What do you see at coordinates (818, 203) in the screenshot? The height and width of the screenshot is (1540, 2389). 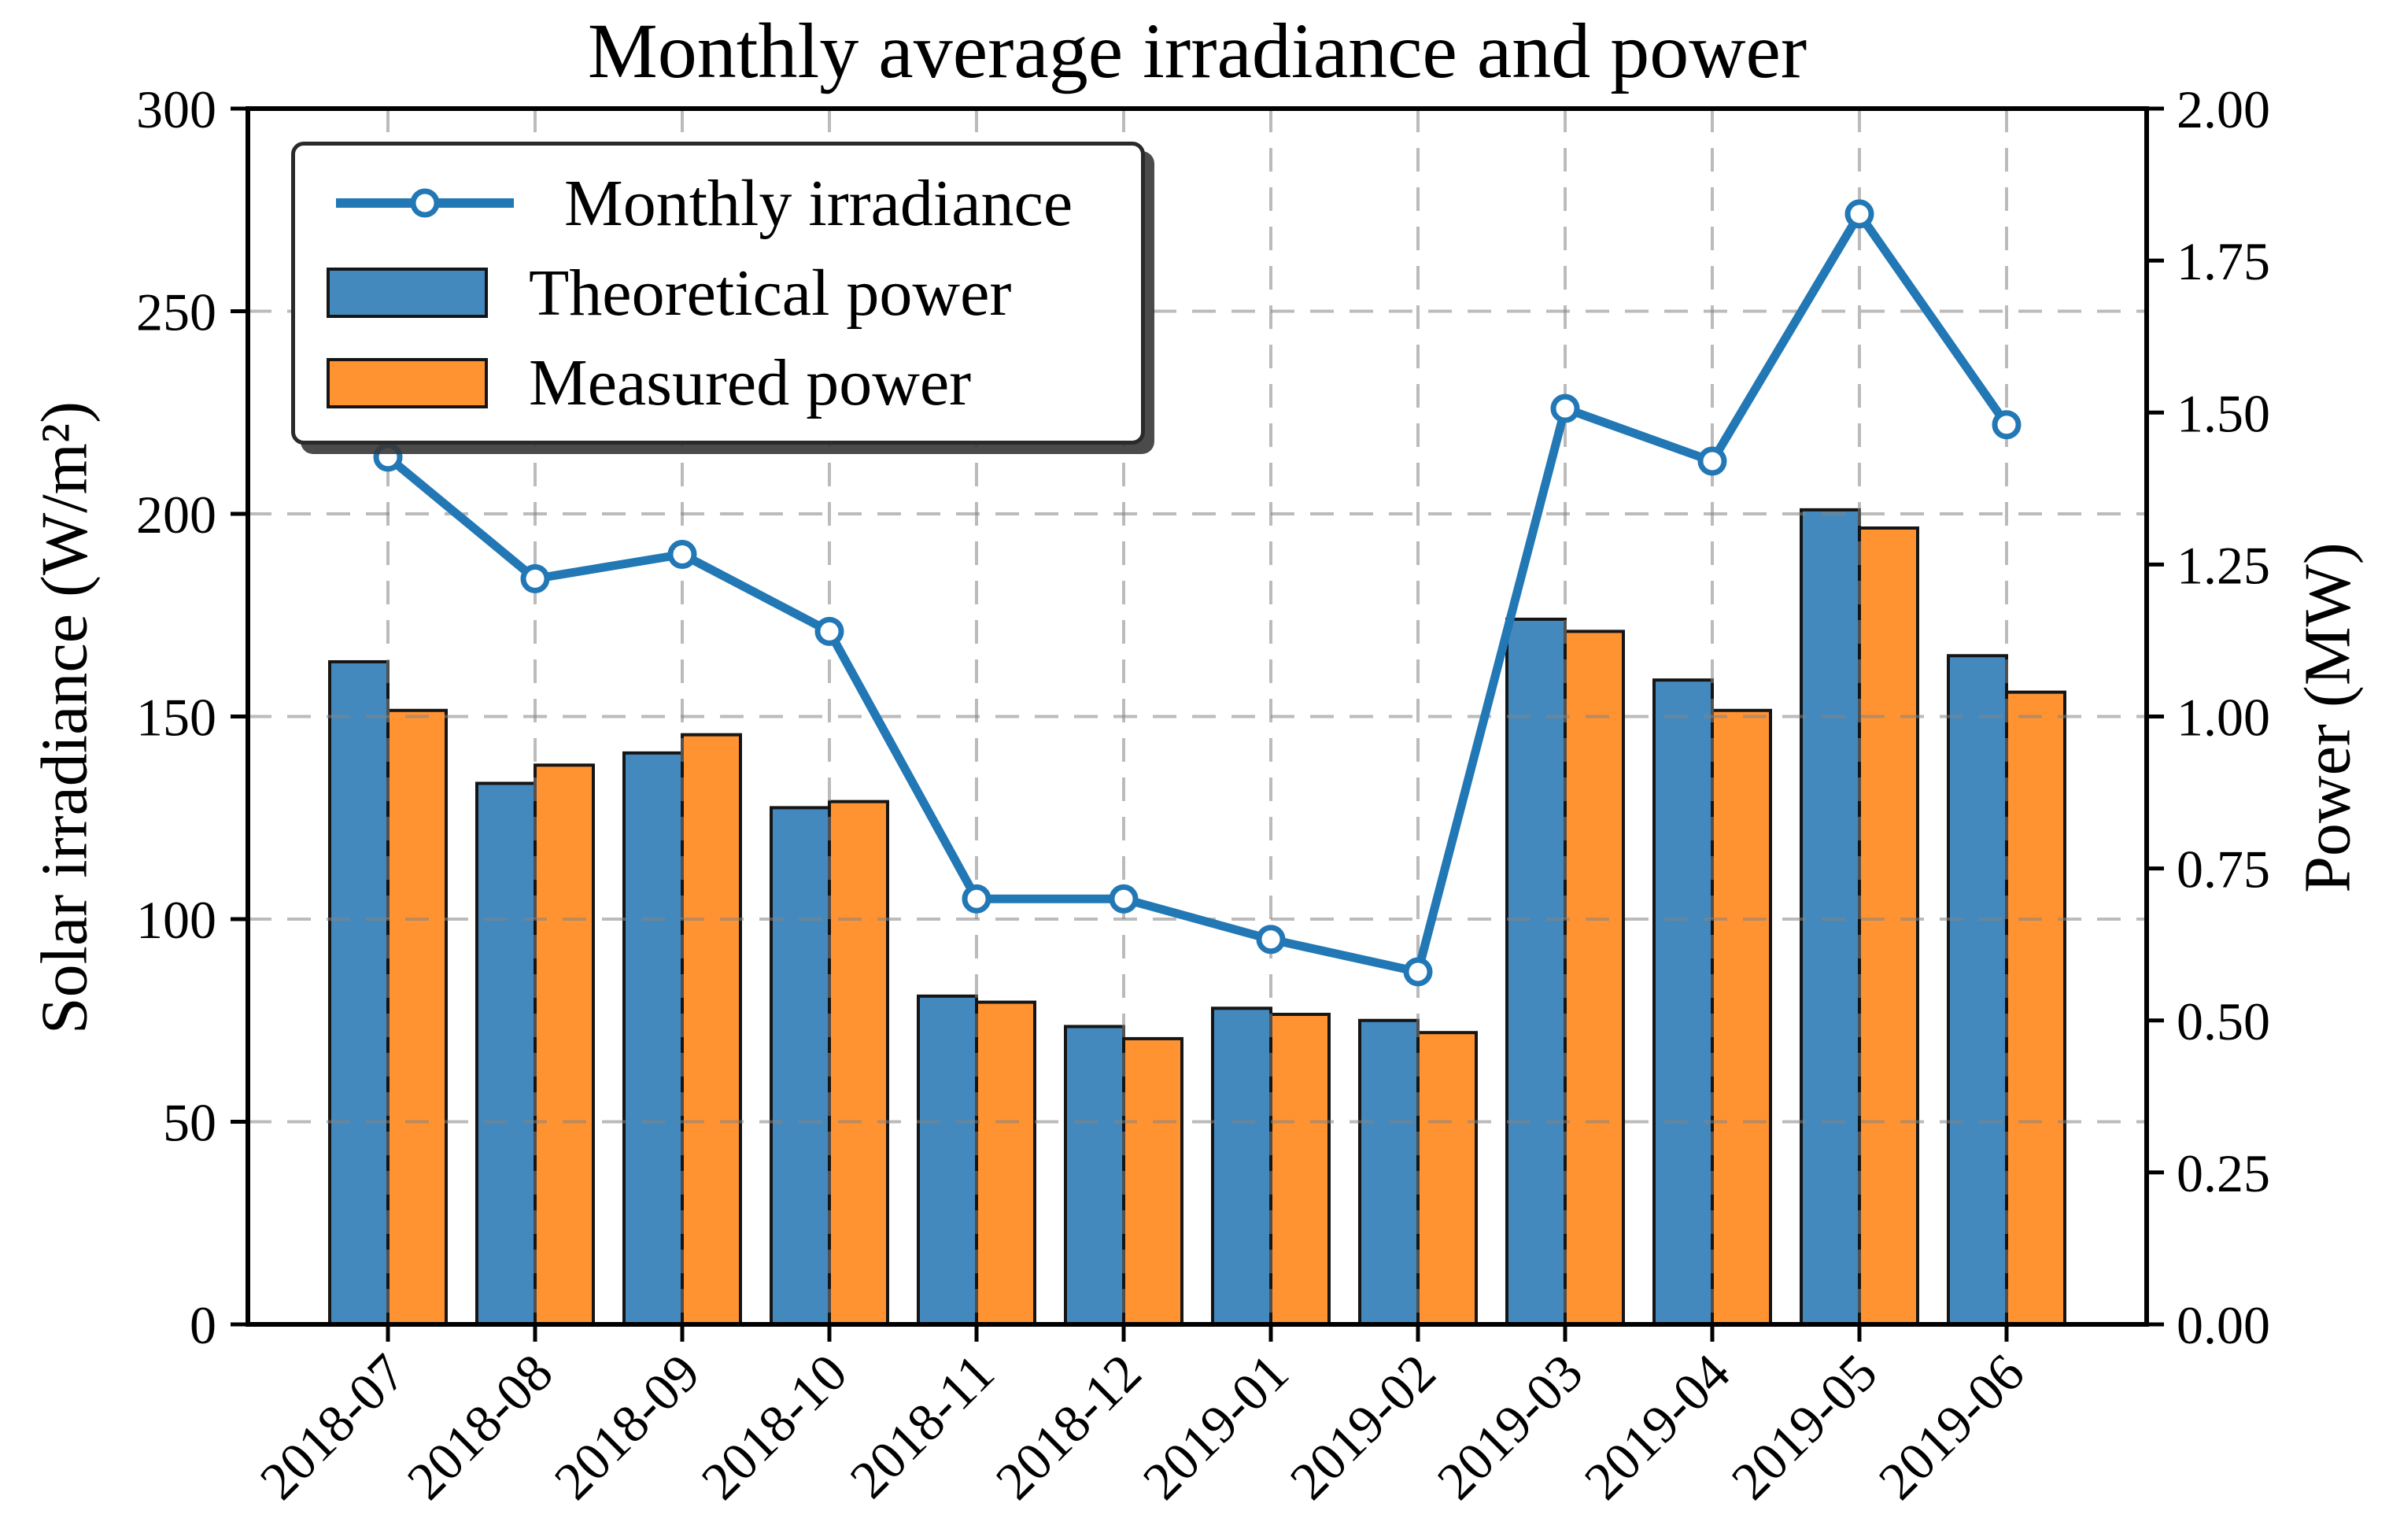 I see `legend-label-irradiance: Monthly irradiance` at bounding box center [818, 203].